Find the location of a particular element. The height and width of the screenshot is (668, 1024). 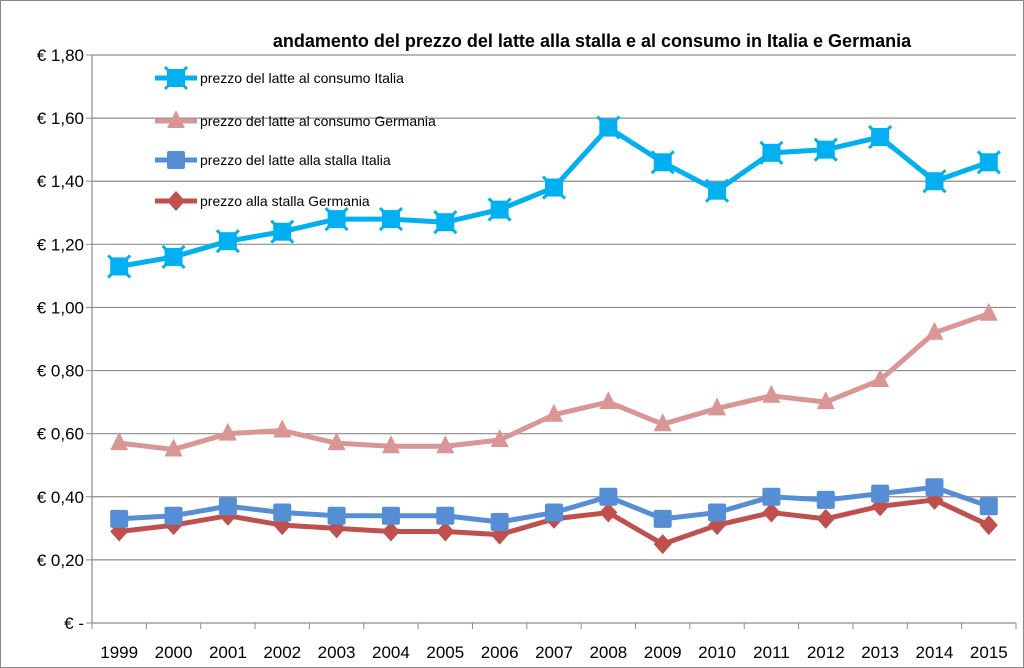

y-tick-label: € 0,40 is located at coordinates (60, 497).